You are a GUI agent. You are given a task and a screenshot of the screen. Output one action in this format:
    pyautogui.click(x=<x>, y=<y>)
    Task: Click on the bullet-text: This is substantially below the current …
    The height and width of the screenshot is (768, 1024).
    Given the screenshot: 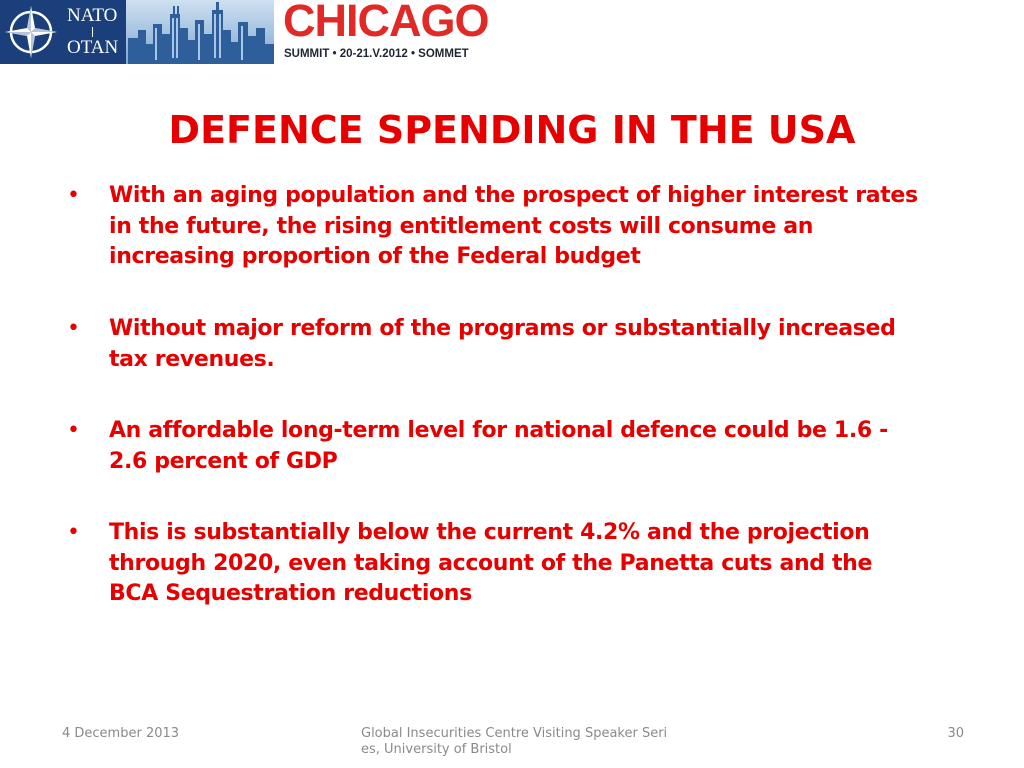 What is the action you would take?
    pyautogui.click(x=544, y=564)
    